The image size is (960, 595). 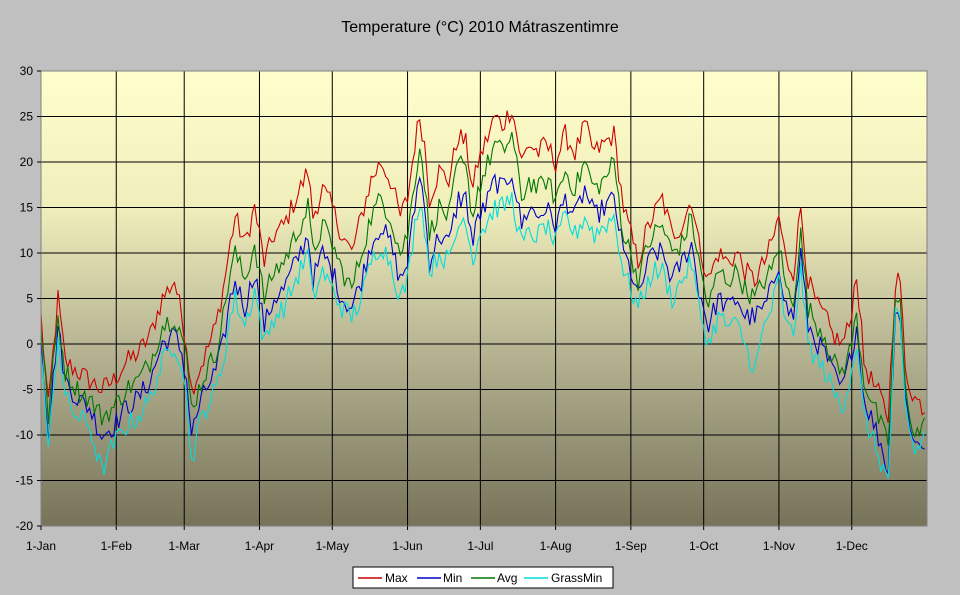 I want to click on y-axis: 30 25 20 15 10 5 0 -5 -10 -15 -20, so click(x=28, y=298).